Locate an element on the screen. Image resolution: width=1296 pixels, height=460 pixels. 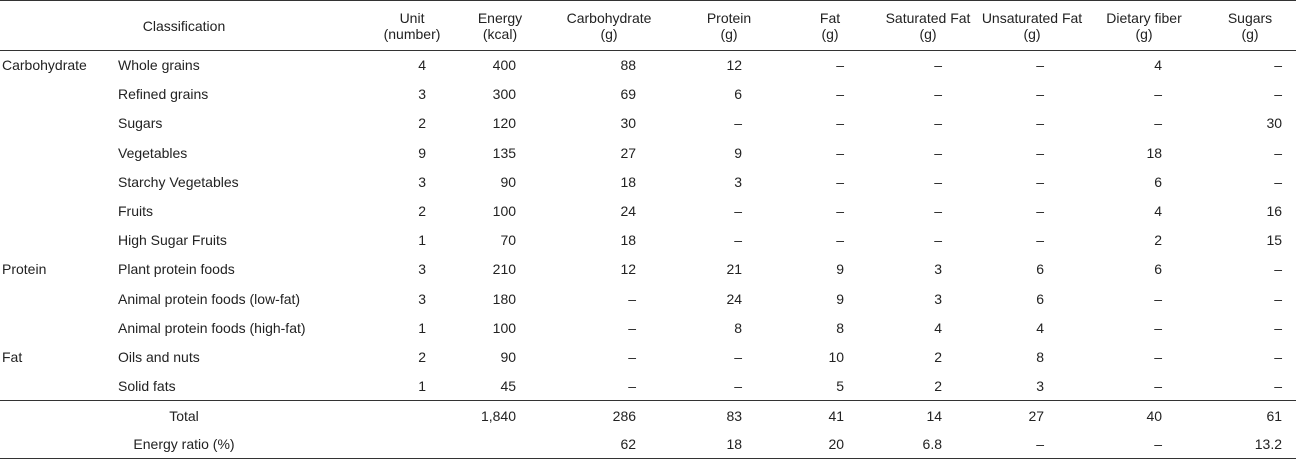
cell-item: Whole grains is located at coordinates (159, 65).